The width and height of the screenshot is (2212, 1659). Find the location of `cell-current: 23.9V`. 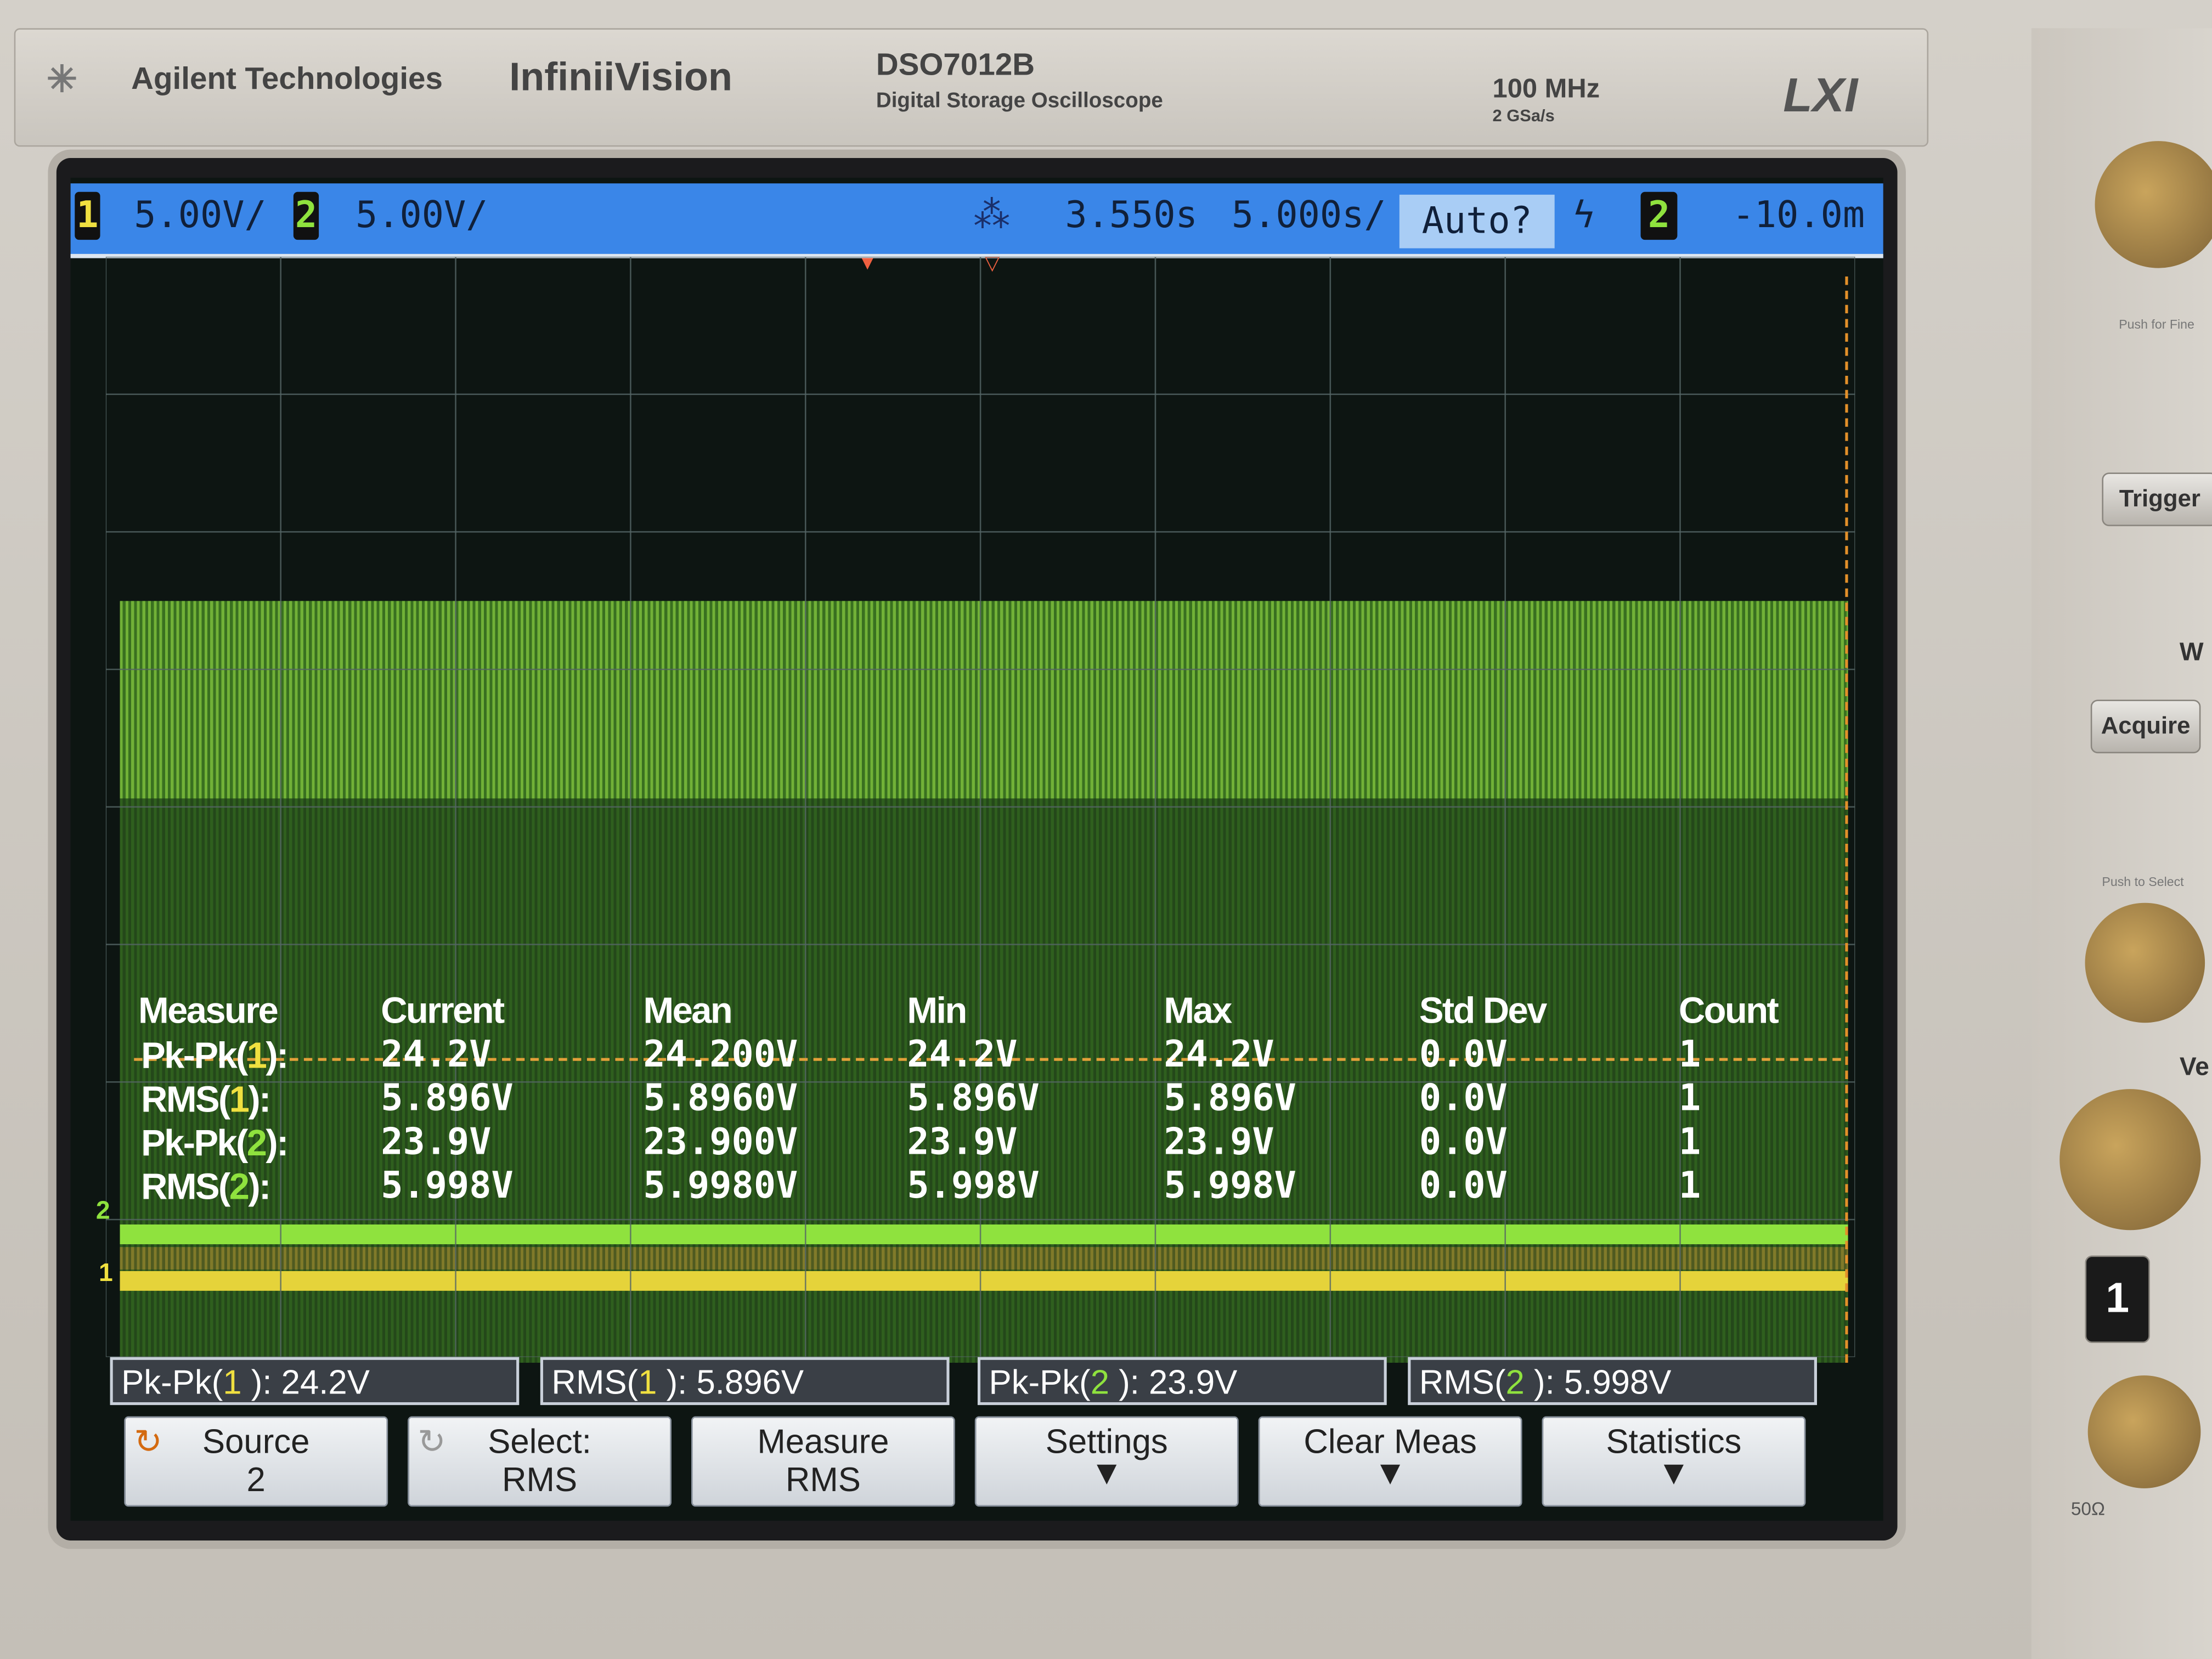

cell-current: 23.9V is located at coordinates (436, 1142).